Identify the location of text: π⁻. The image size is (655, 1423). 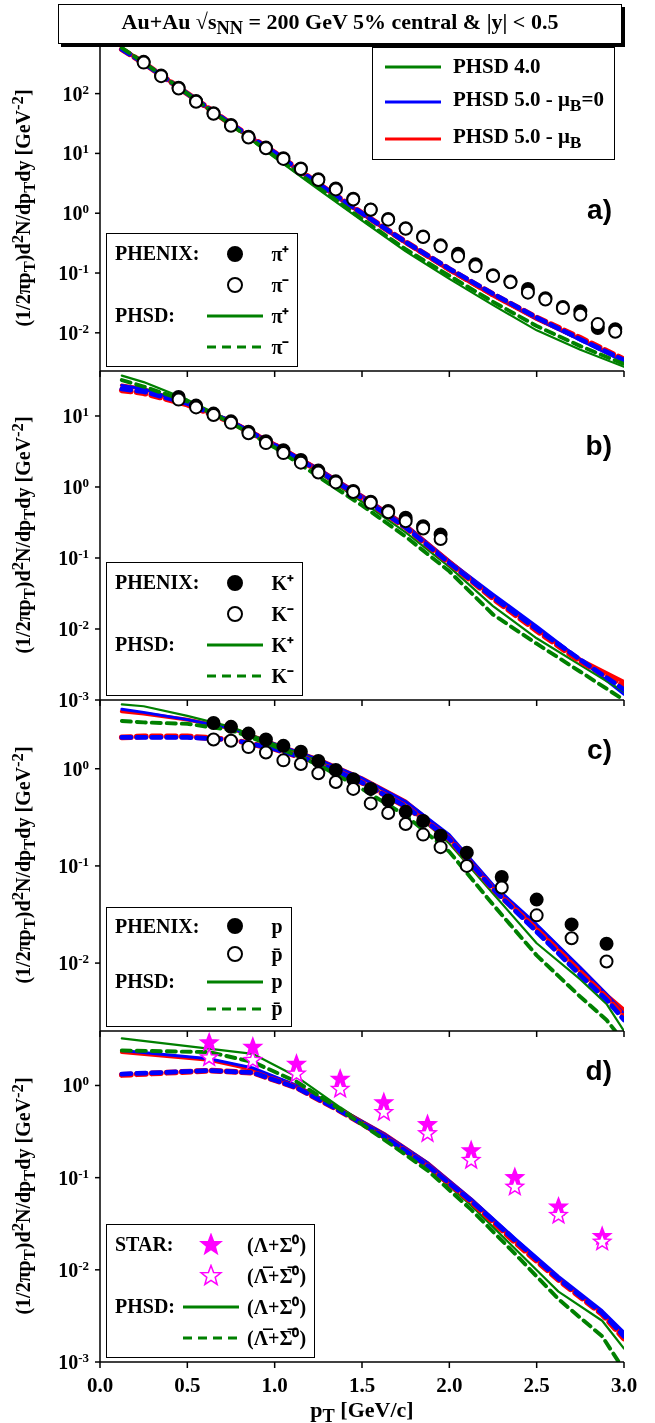
(280, 347).